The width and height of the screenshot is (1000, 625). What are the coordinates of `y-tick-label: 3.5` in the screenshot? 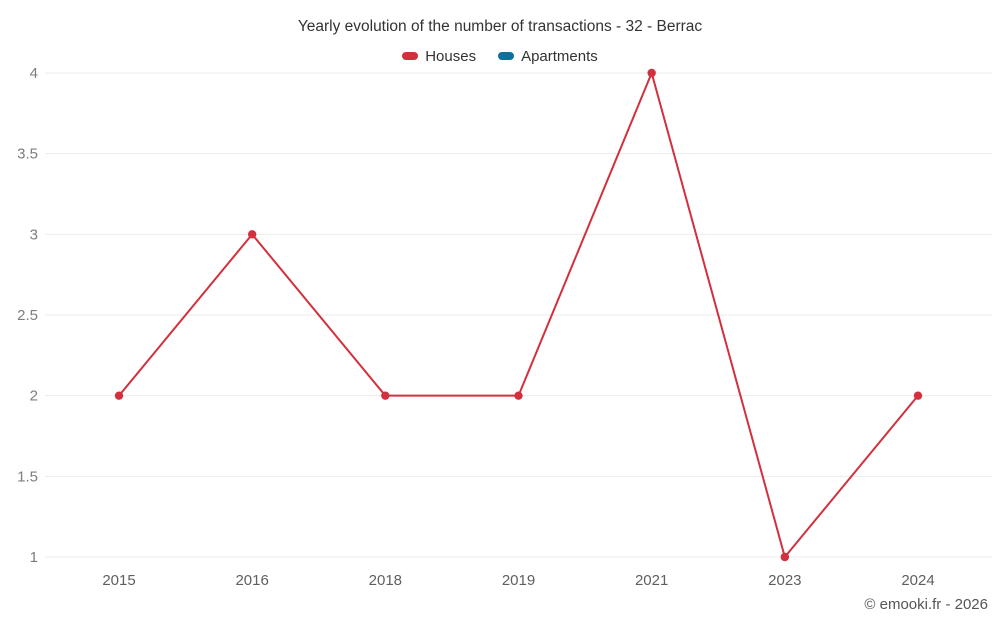 It's located at (27, 154).